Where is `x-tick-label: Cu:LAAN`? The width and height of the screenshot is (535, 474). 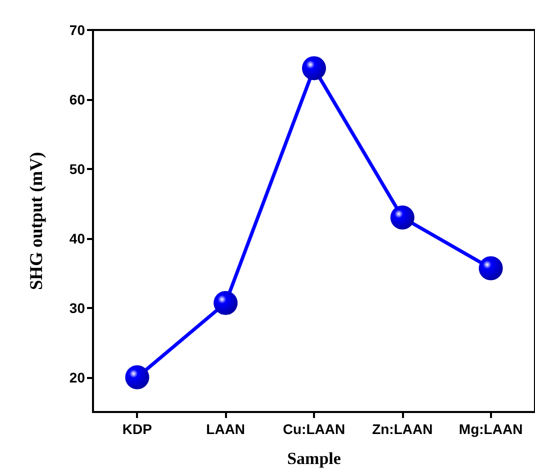 x-tick-label: Cu:LAAN is located at coordinates (314, 429).